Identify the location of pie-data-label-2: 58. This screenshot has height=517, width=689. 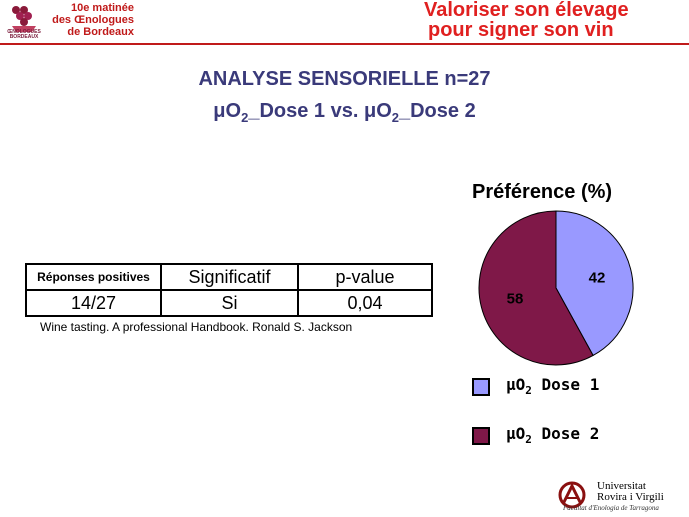
(515, 299).